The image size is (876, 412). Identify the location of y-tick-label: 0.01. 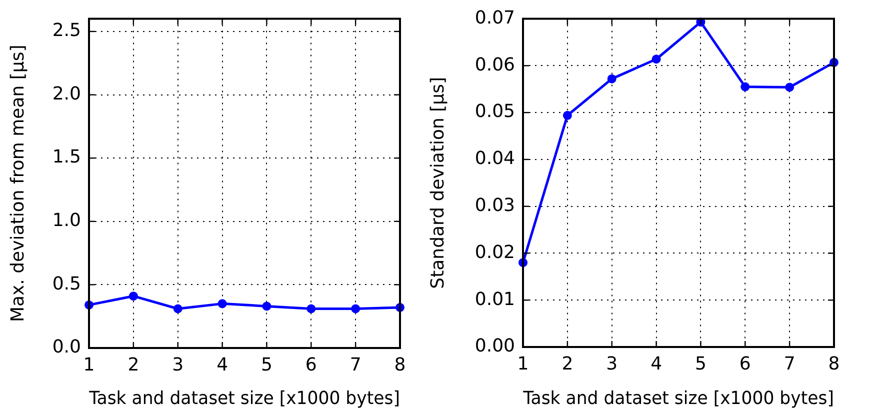
(494, 299).